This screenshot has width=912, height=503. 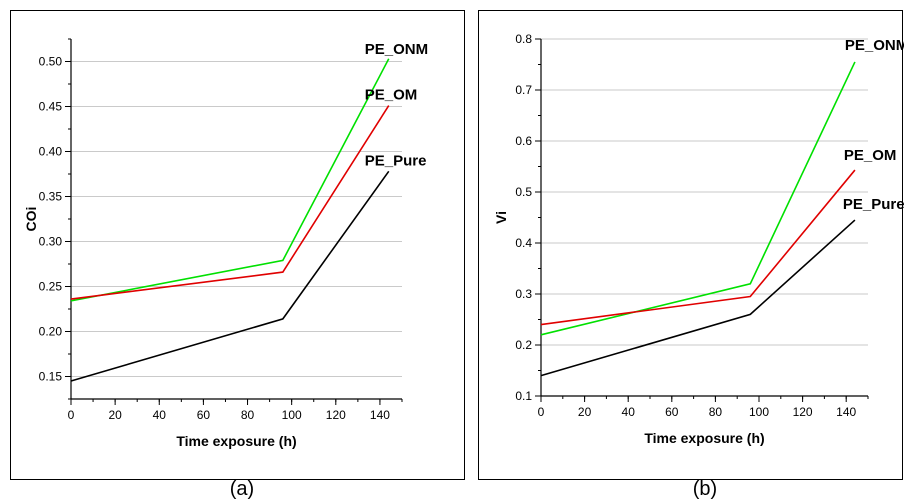 I want to click on y-tick-label-2: 0.3, so click(x=523, y=294).